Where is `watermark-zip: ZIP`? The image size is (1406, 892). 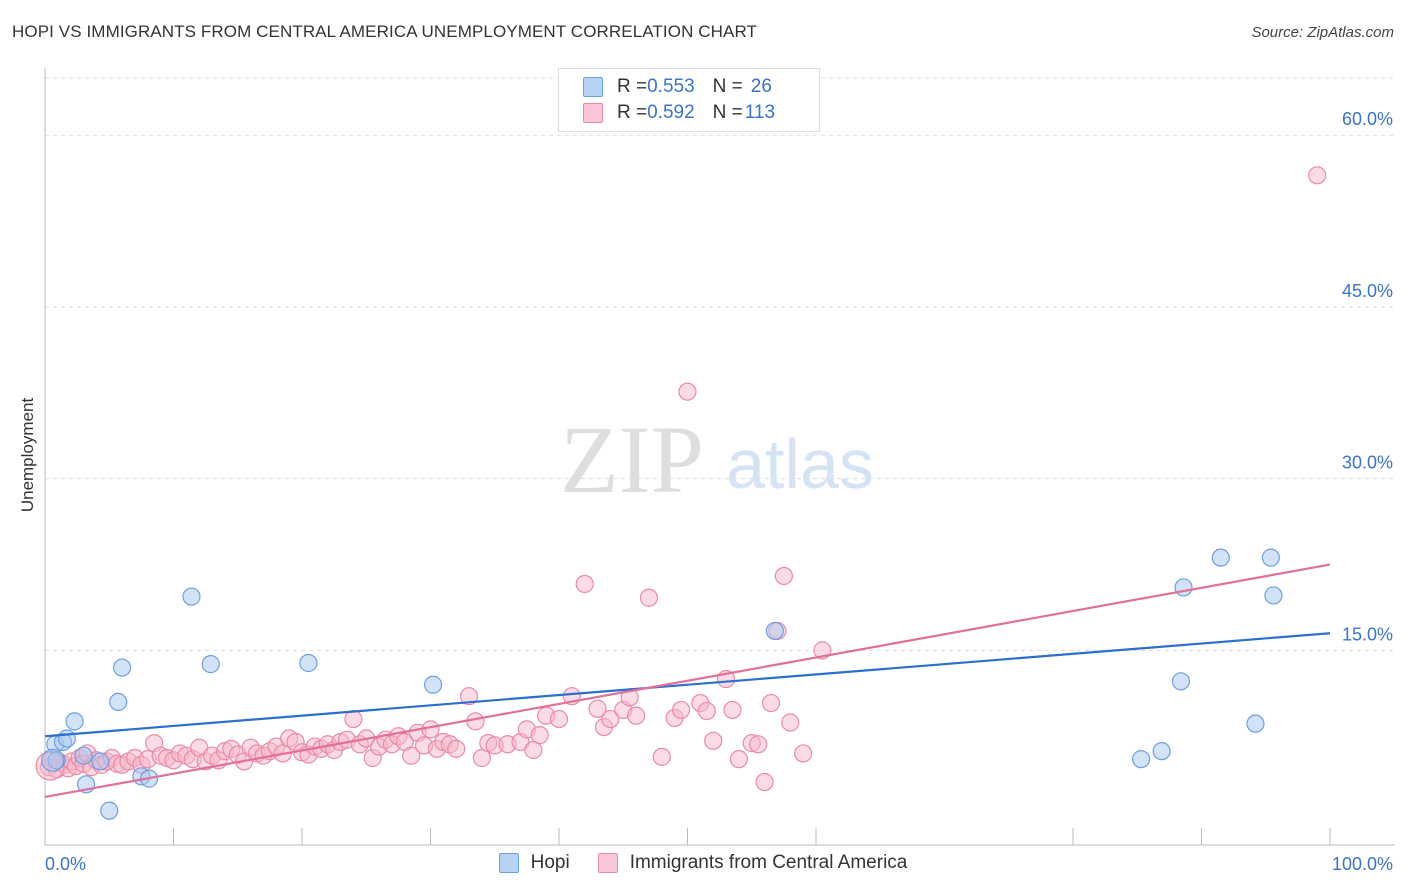
watermark-zip: ZIP is located at coordinates (632, 459).